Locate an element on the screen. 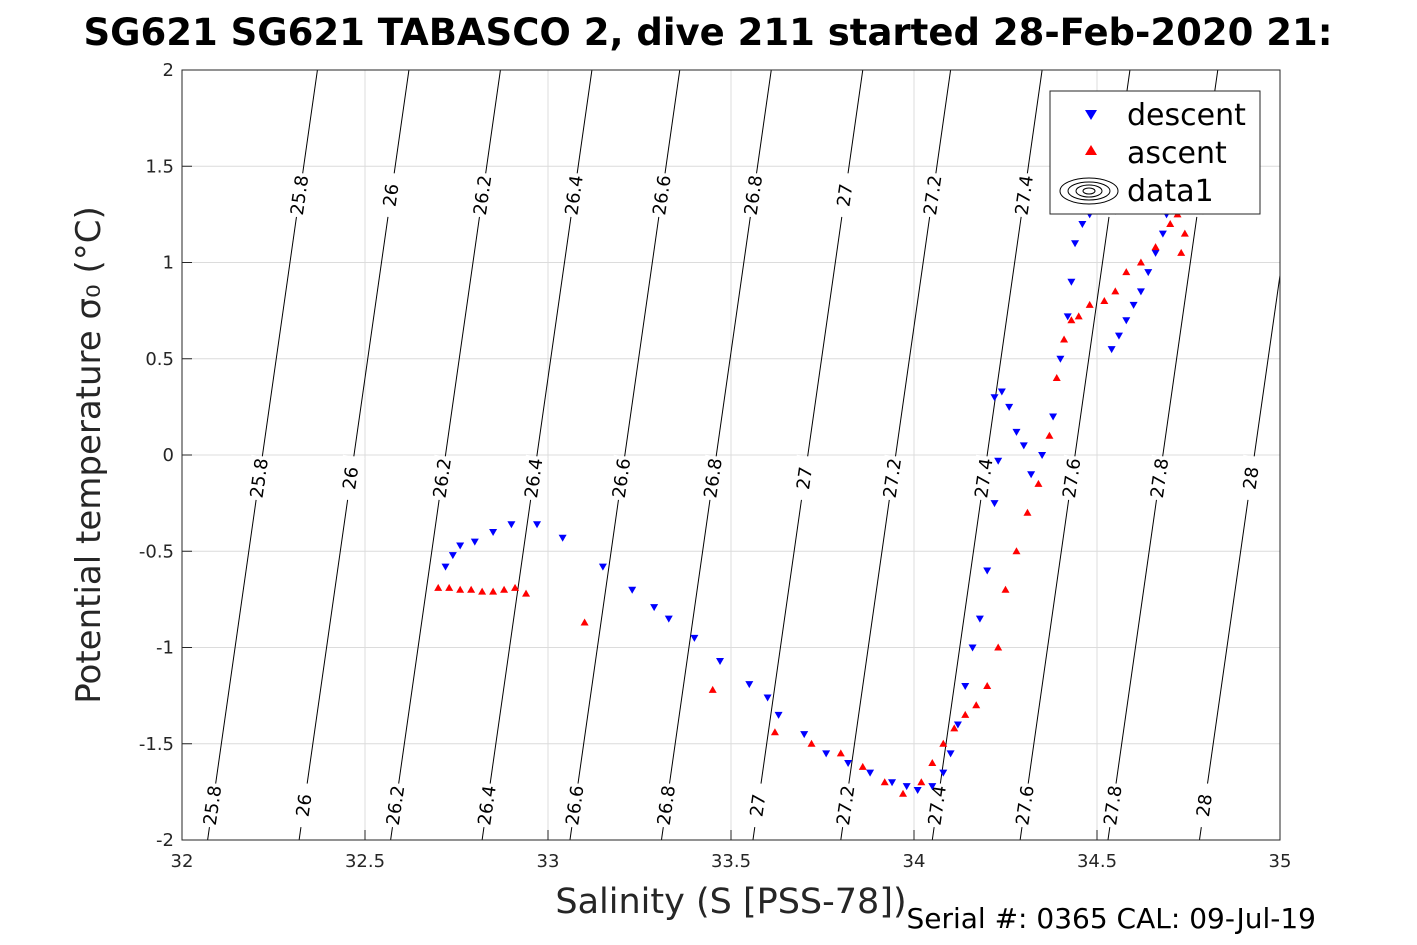 This screenshot has height=945, width=1417. density-contour-line is located at coordinates (1239, 555).